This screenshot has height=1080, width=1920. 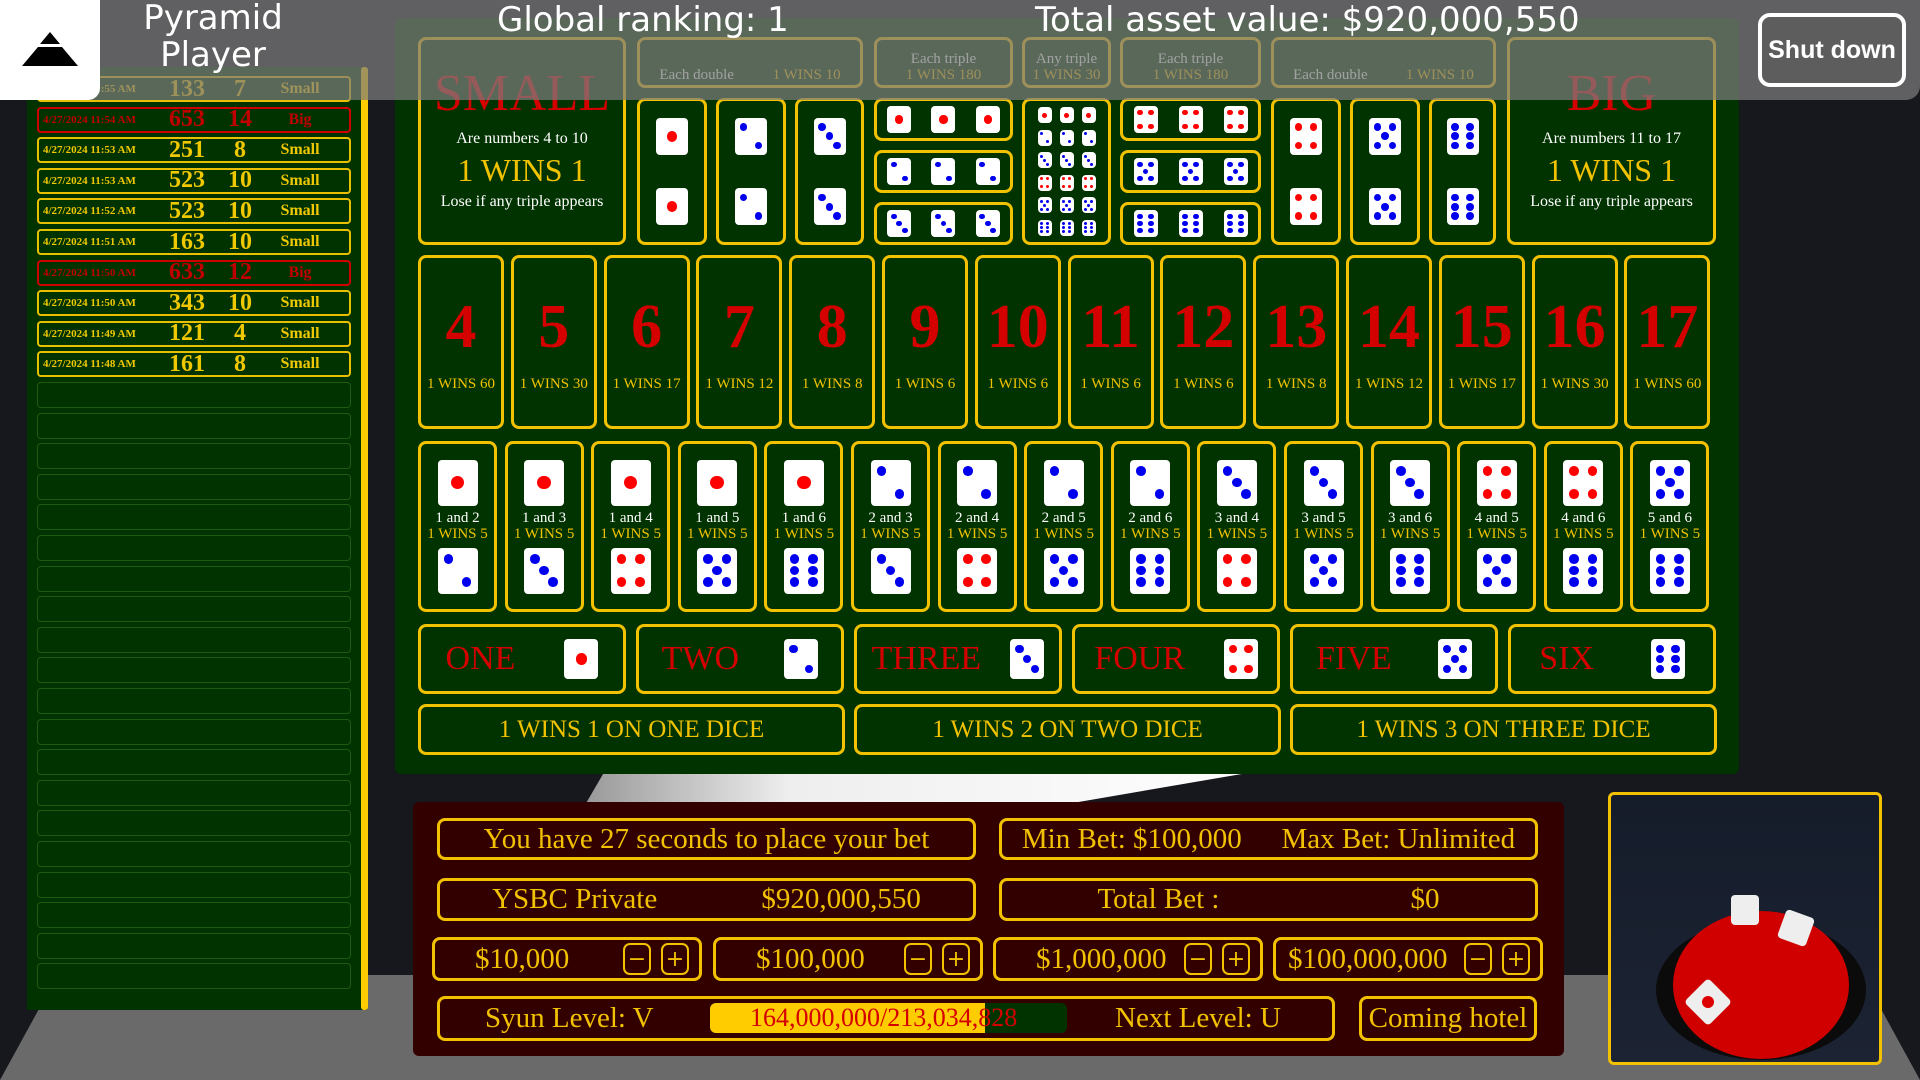 What do you see at coordinates (1832, 50) in the screenshot?
I see `shutdown-button: Shut down` at bounding box center [1832, 50].